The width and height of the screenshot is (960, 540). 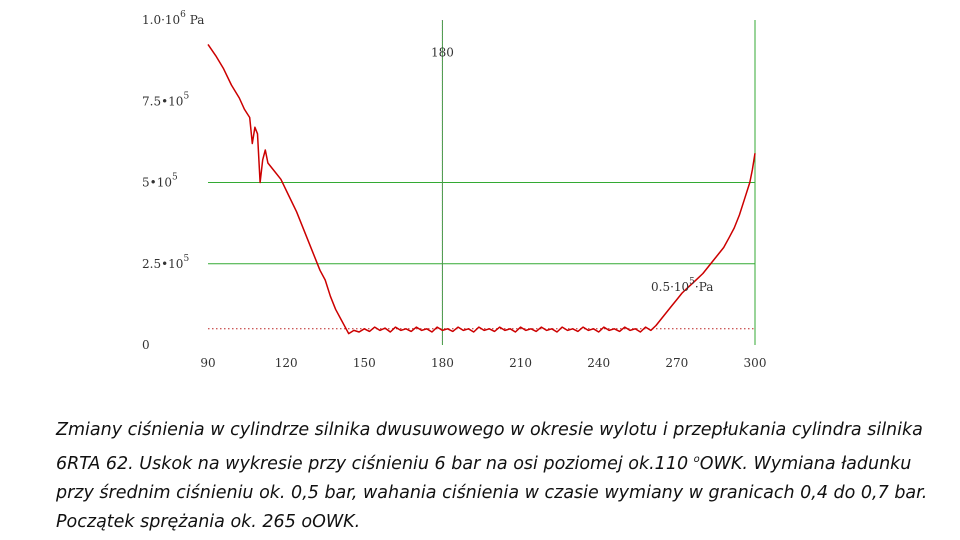 What do you see at coordinates (146, 345) in the screenshot?
I see `y-tick-label: 0` at bounding box center [146, 345].